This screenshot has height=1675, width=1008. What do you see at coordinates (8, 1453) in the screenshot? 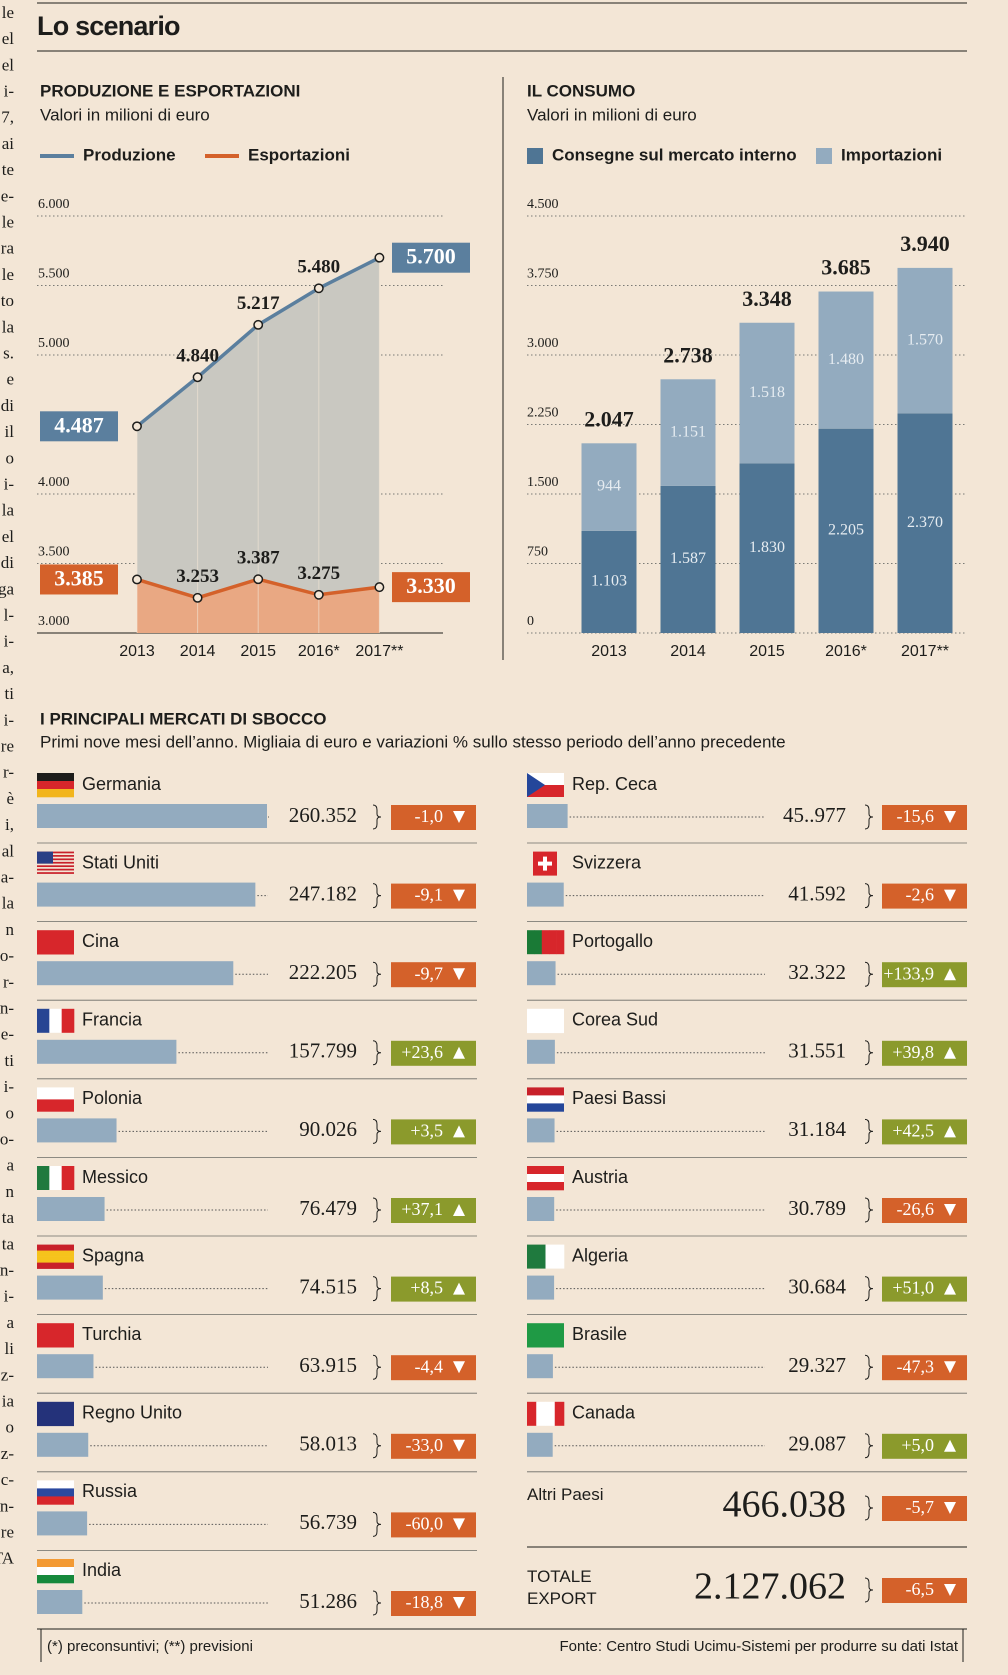
I see `margin-fragment: z-` at bounding box center [8, 1453].